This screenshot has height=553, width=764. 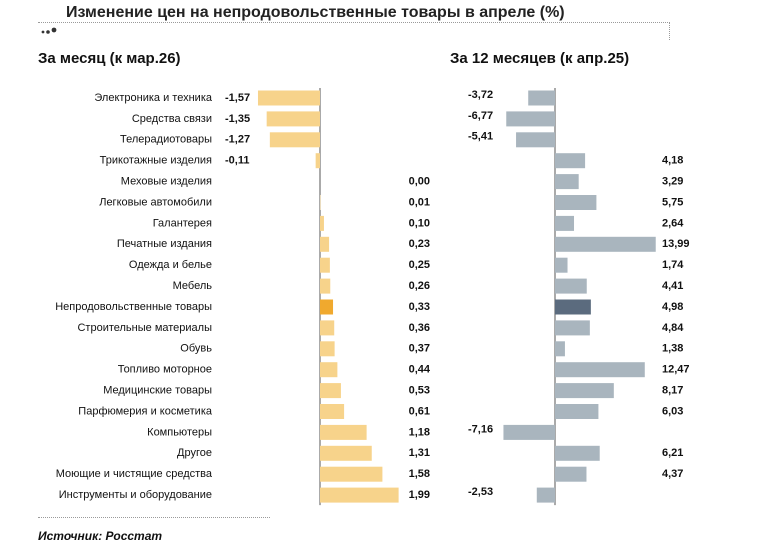 I want to click on source-divider, so click(x=154, y=517).